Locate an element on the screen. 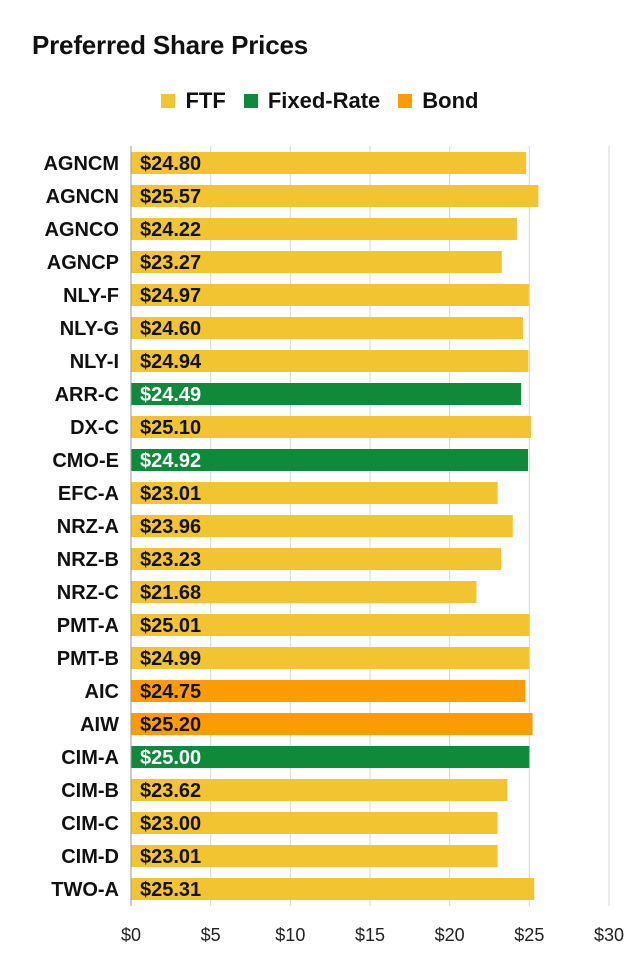 Image resolution: width=640 pixels, height=976 pixels. value-label: $24.49 is located at coordinates (170, 395).